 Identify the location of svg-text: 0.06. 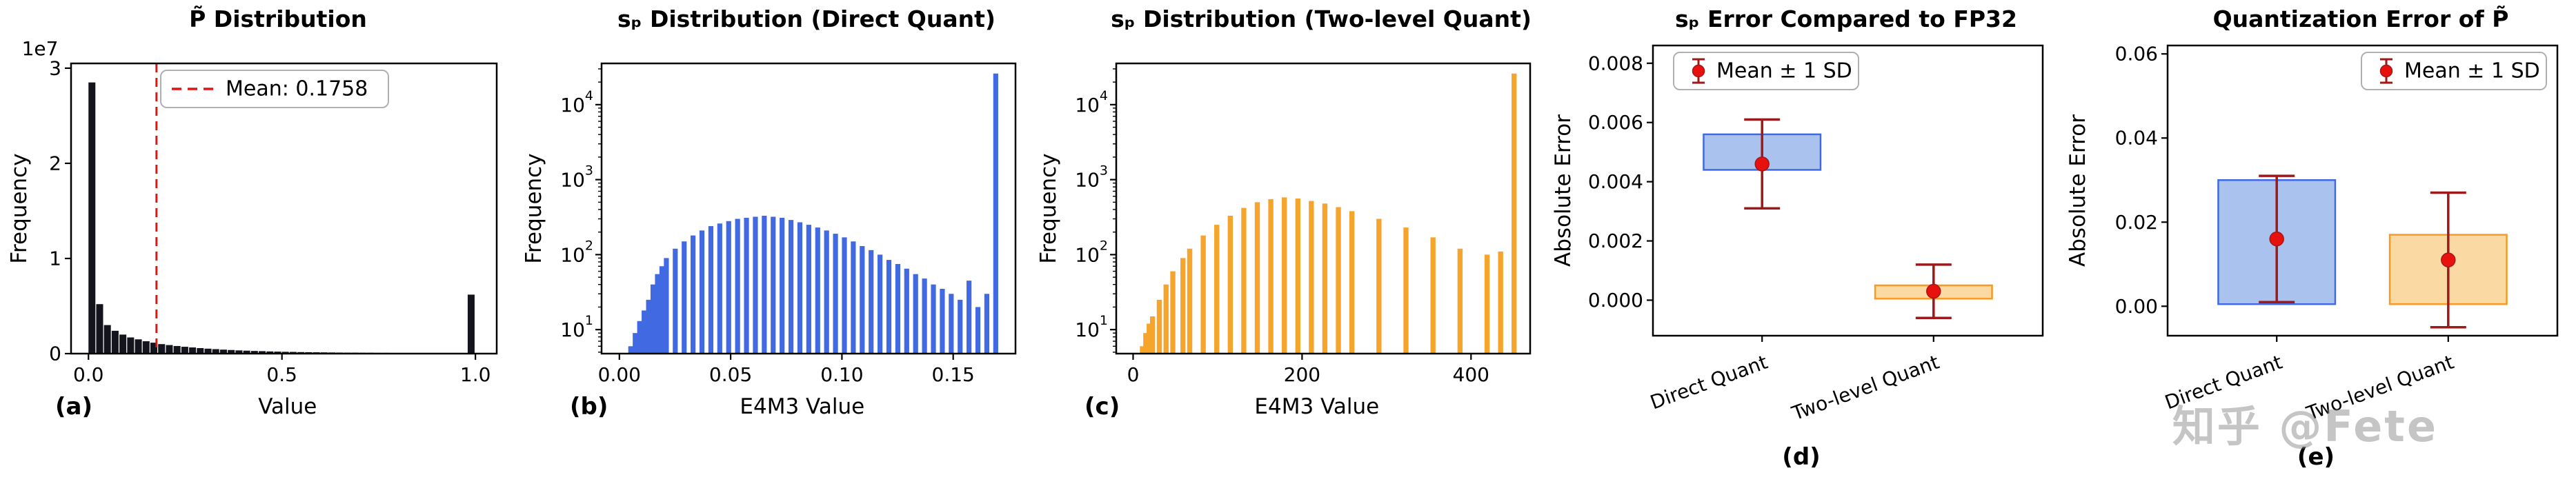
(2136, 54).